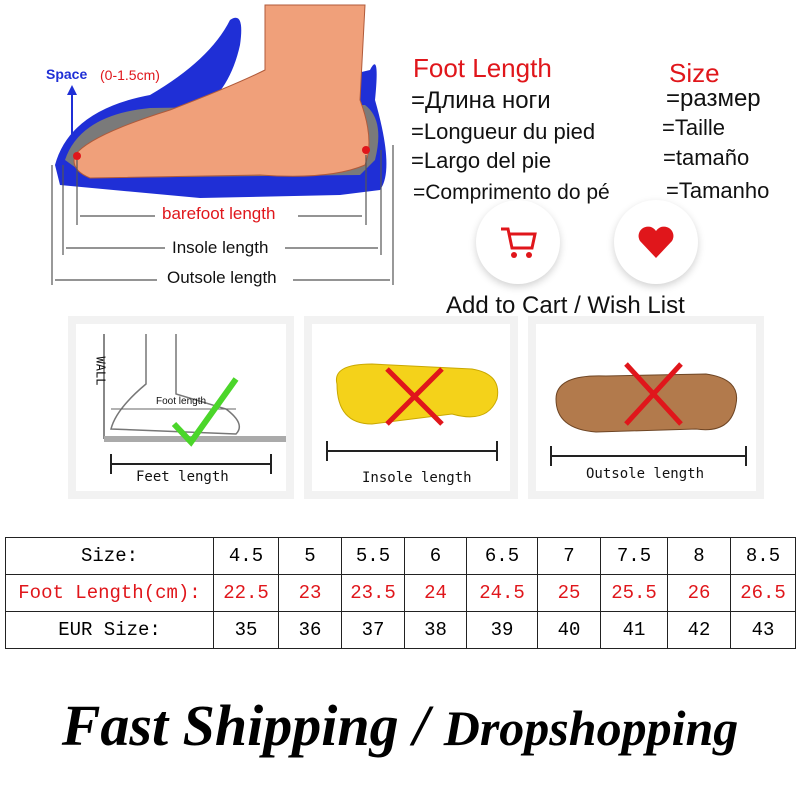 The image size is (800, 800). What do you see at coordinates (699, 556) in the screenshot?
I see `table-cell: 8` at bounding box center [699, 556].